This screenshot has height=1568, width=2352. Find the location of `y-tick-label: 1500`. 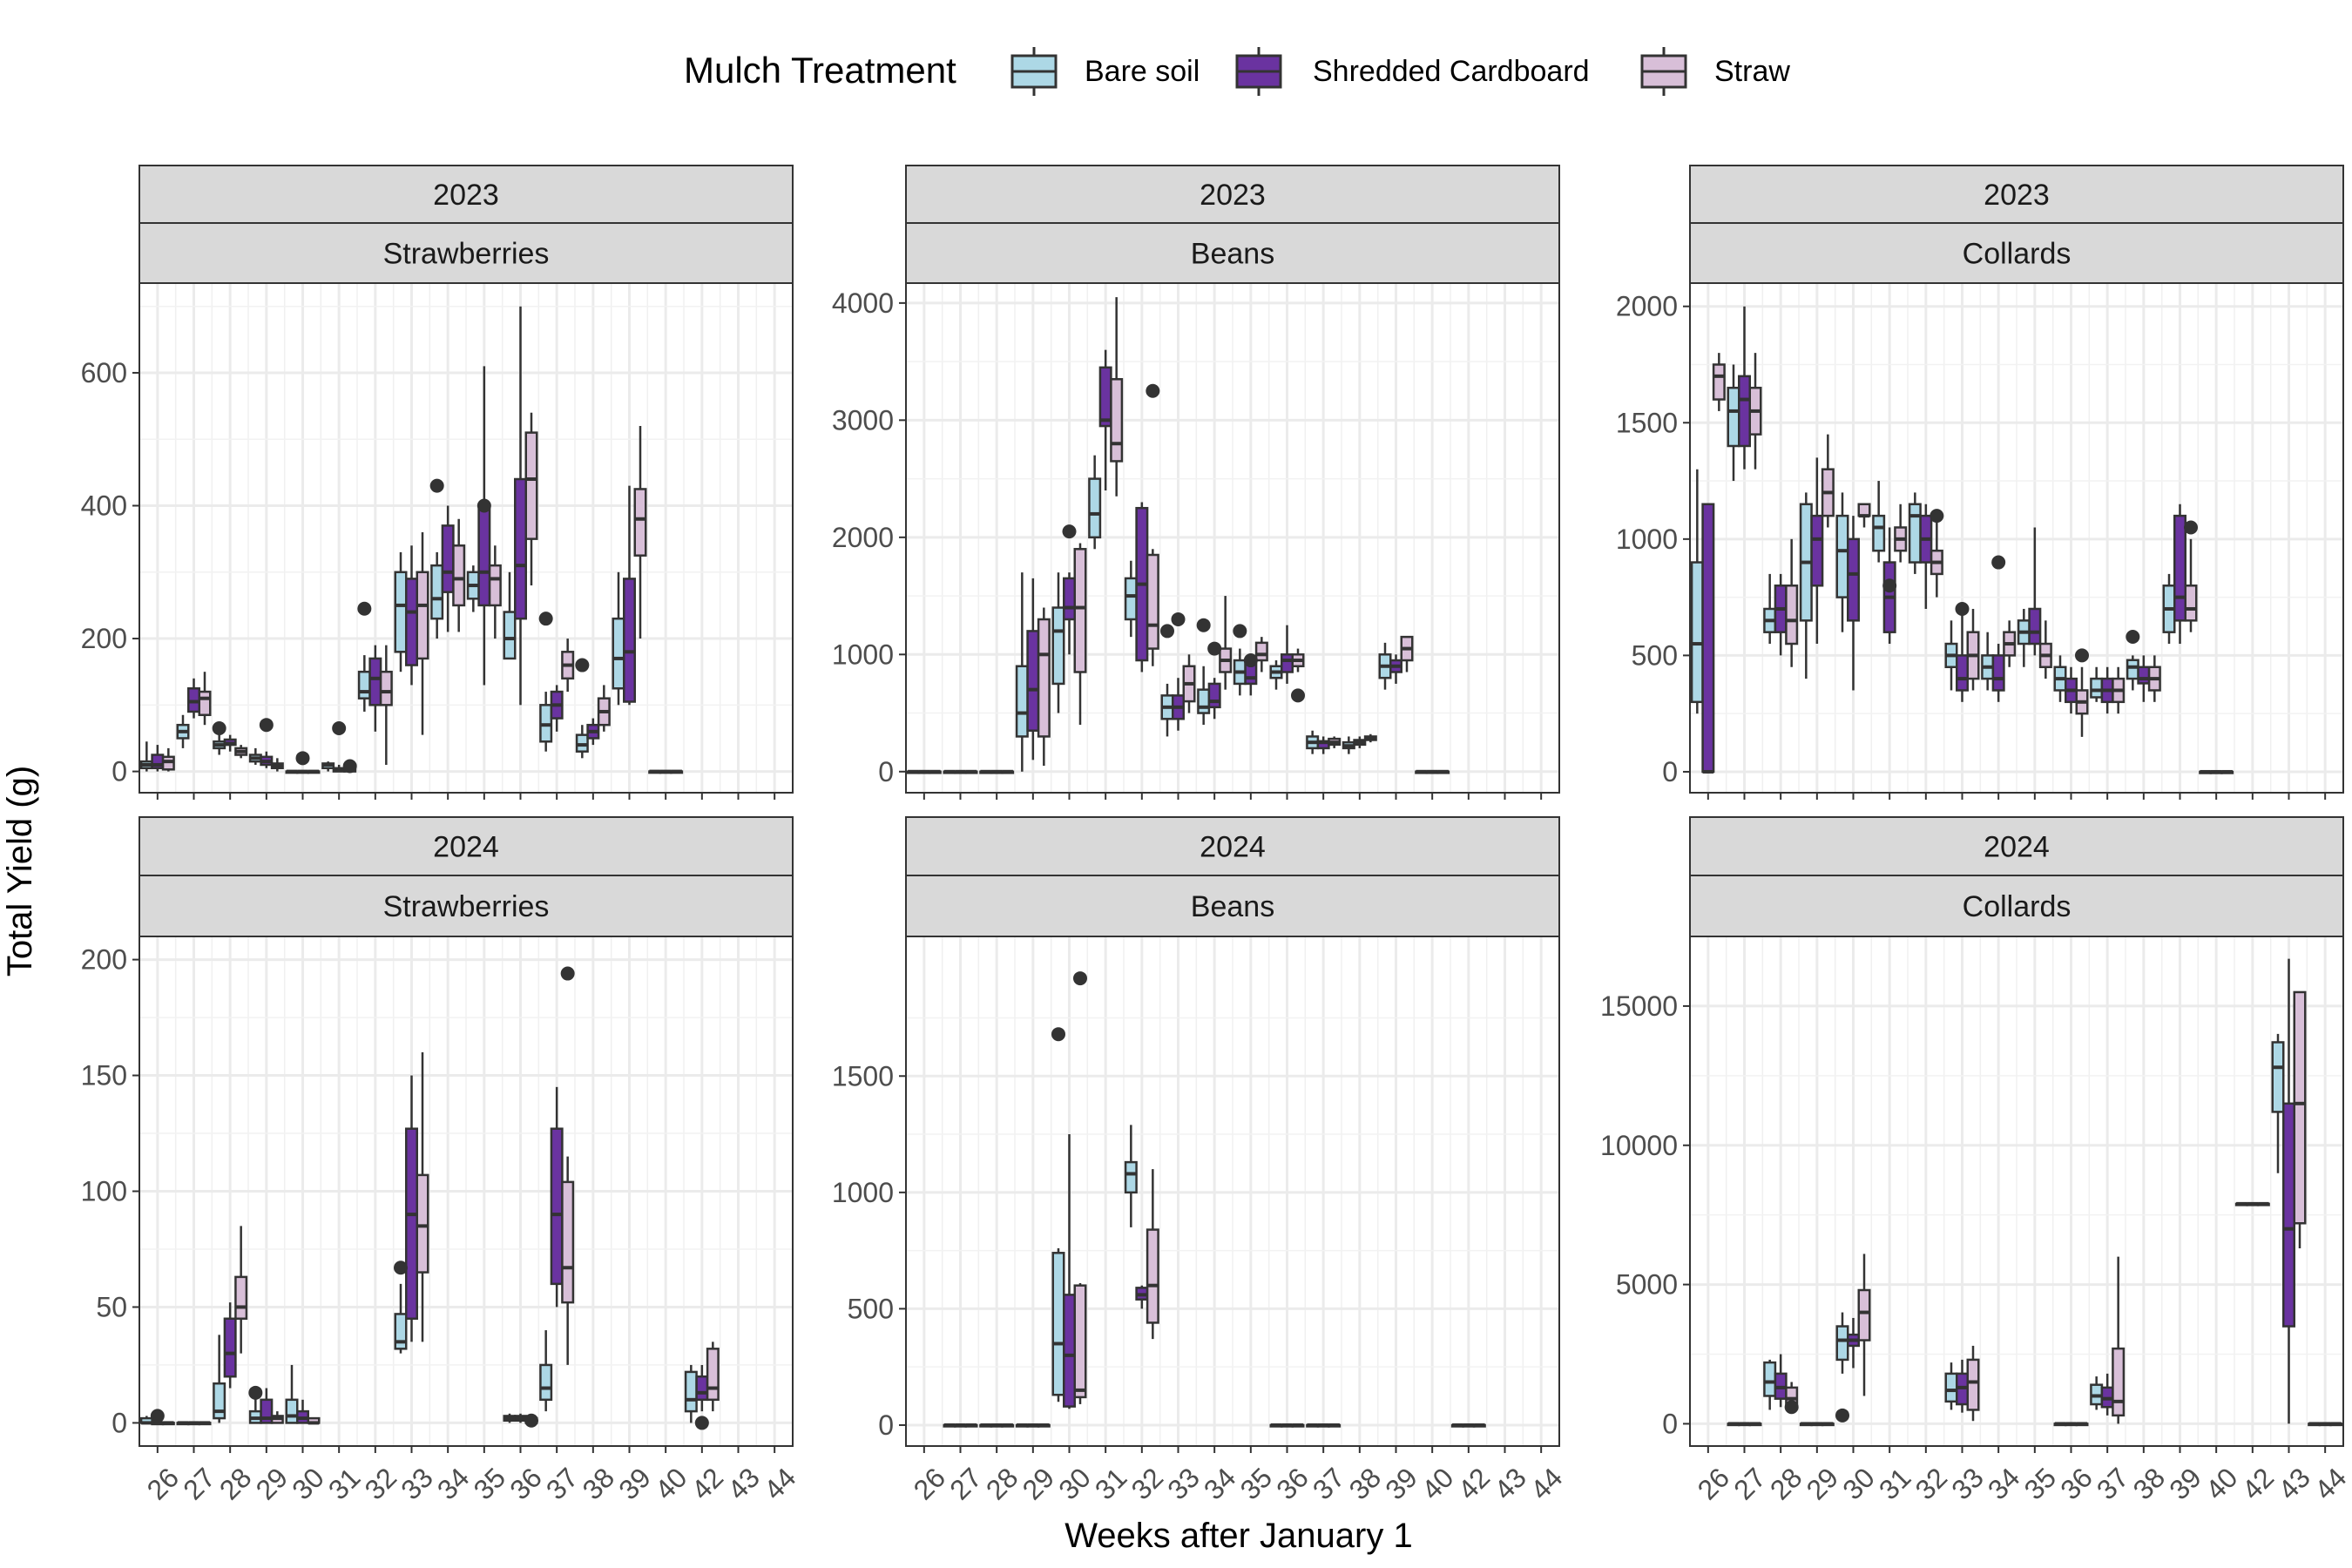

y-tick-label: 1500 is located at coordinates (863, 1076).